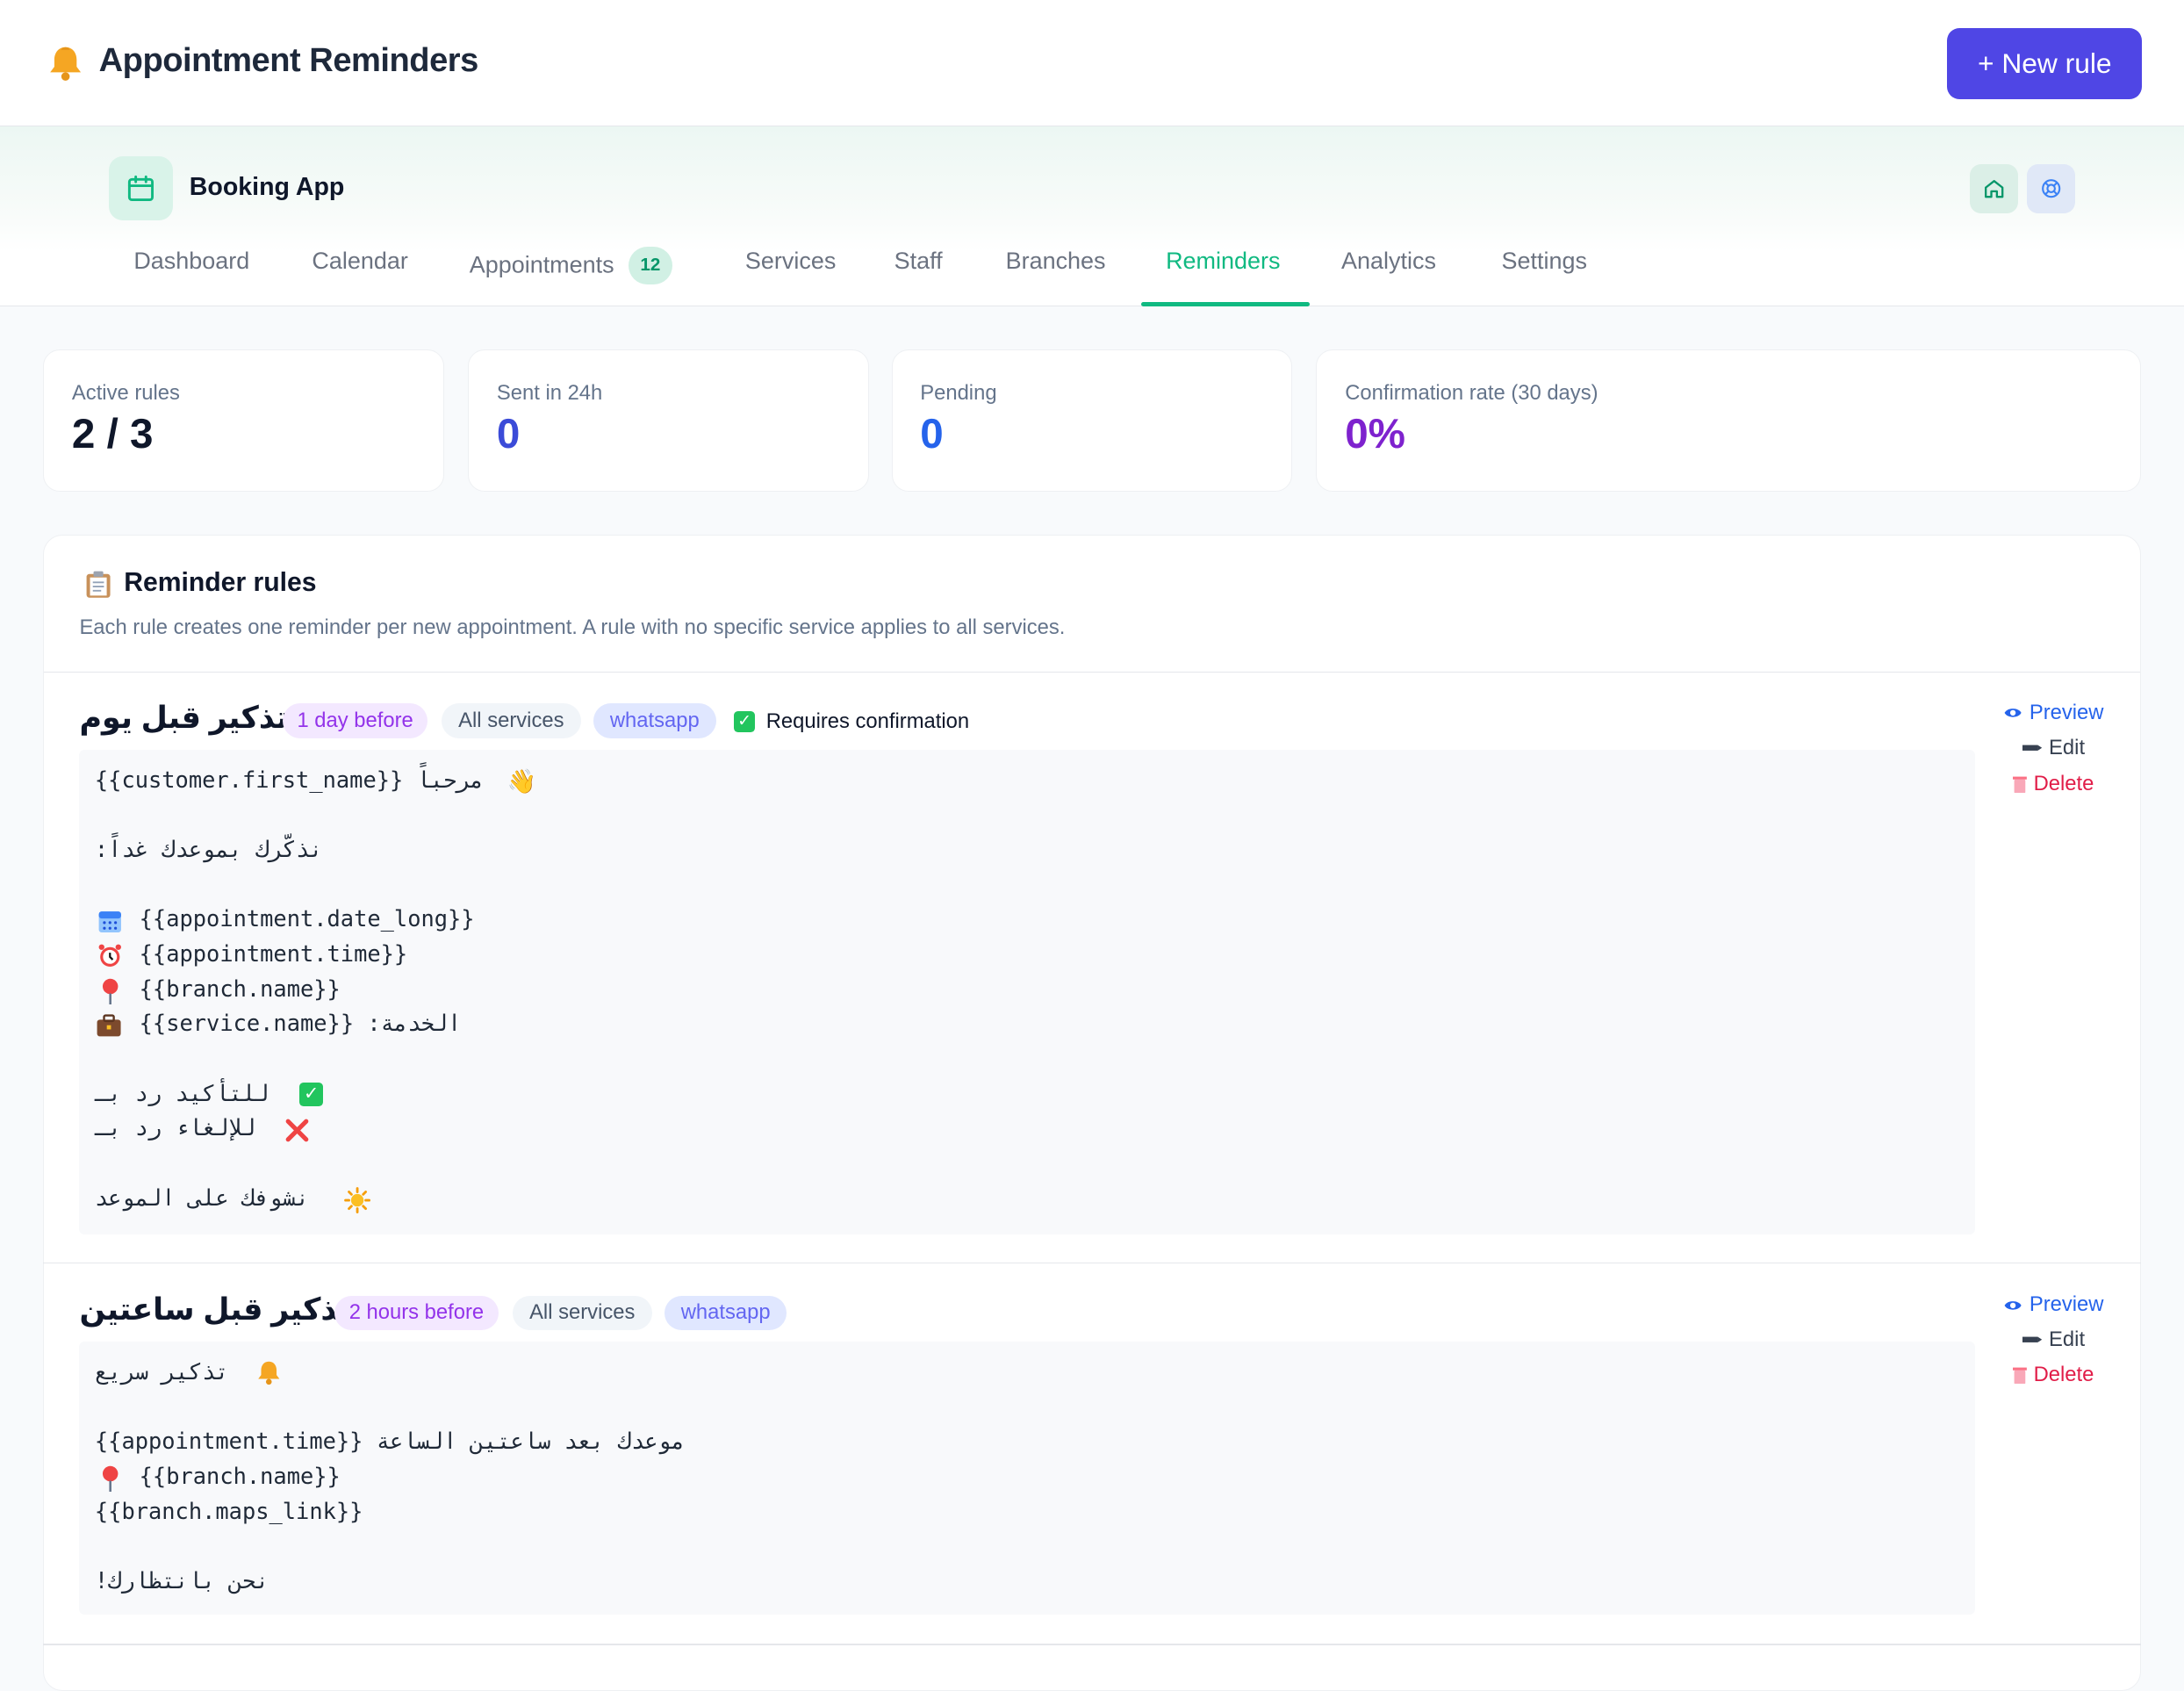  I want to click on message-line: الخدمة: {{service.name}}, so click(300, 1023).